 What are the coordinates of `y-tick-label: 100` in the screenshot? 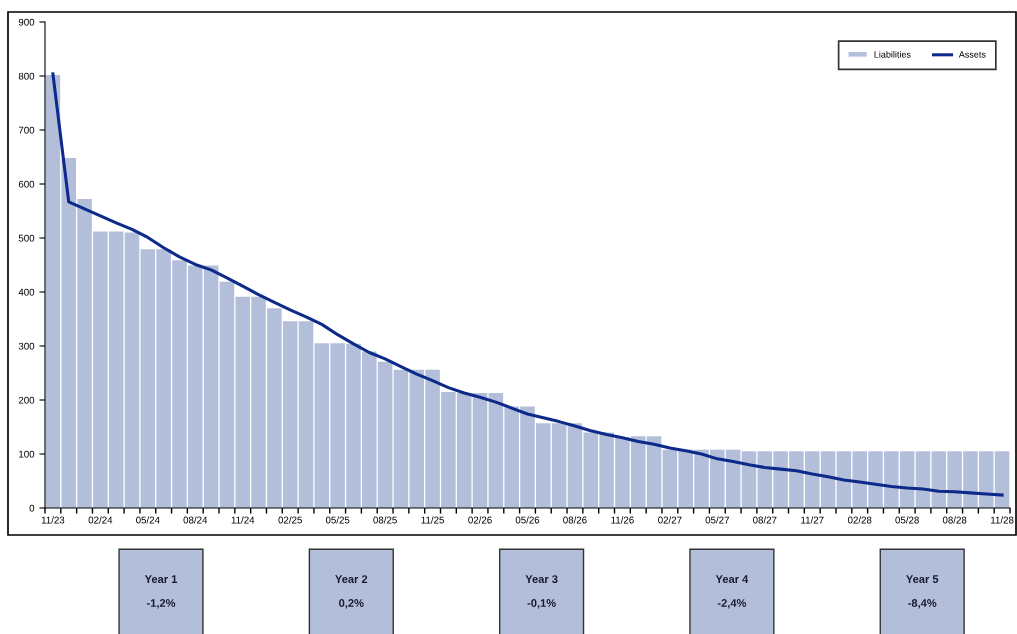 It's located at (27, 454).